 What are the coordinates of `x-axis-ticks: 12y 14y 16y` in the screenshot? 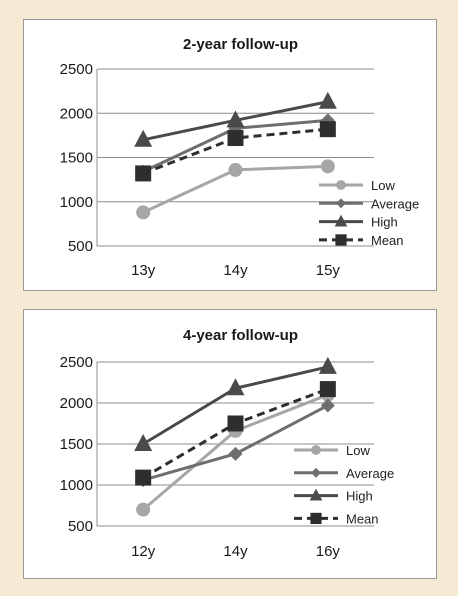 It's located at (235, 551).